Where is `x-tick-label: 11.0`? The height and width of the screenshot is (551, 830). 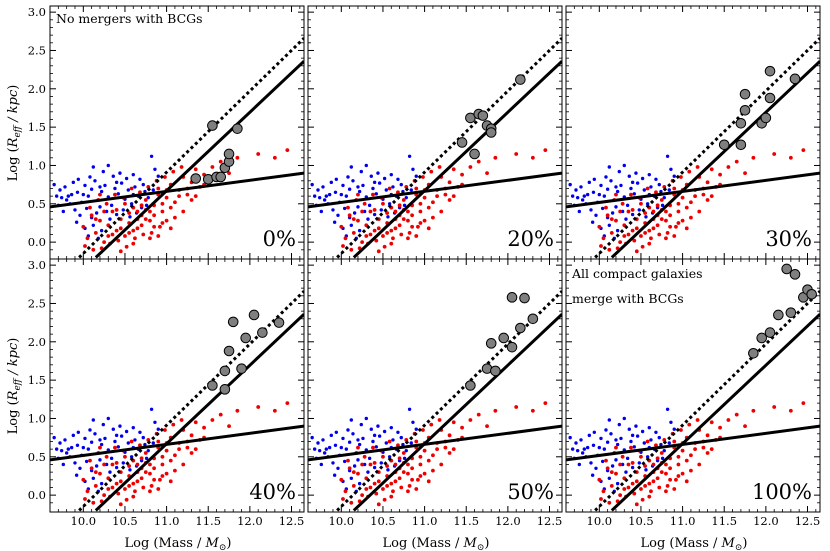 x-tick-label: 11.0 is located at coordinates (425, 521).